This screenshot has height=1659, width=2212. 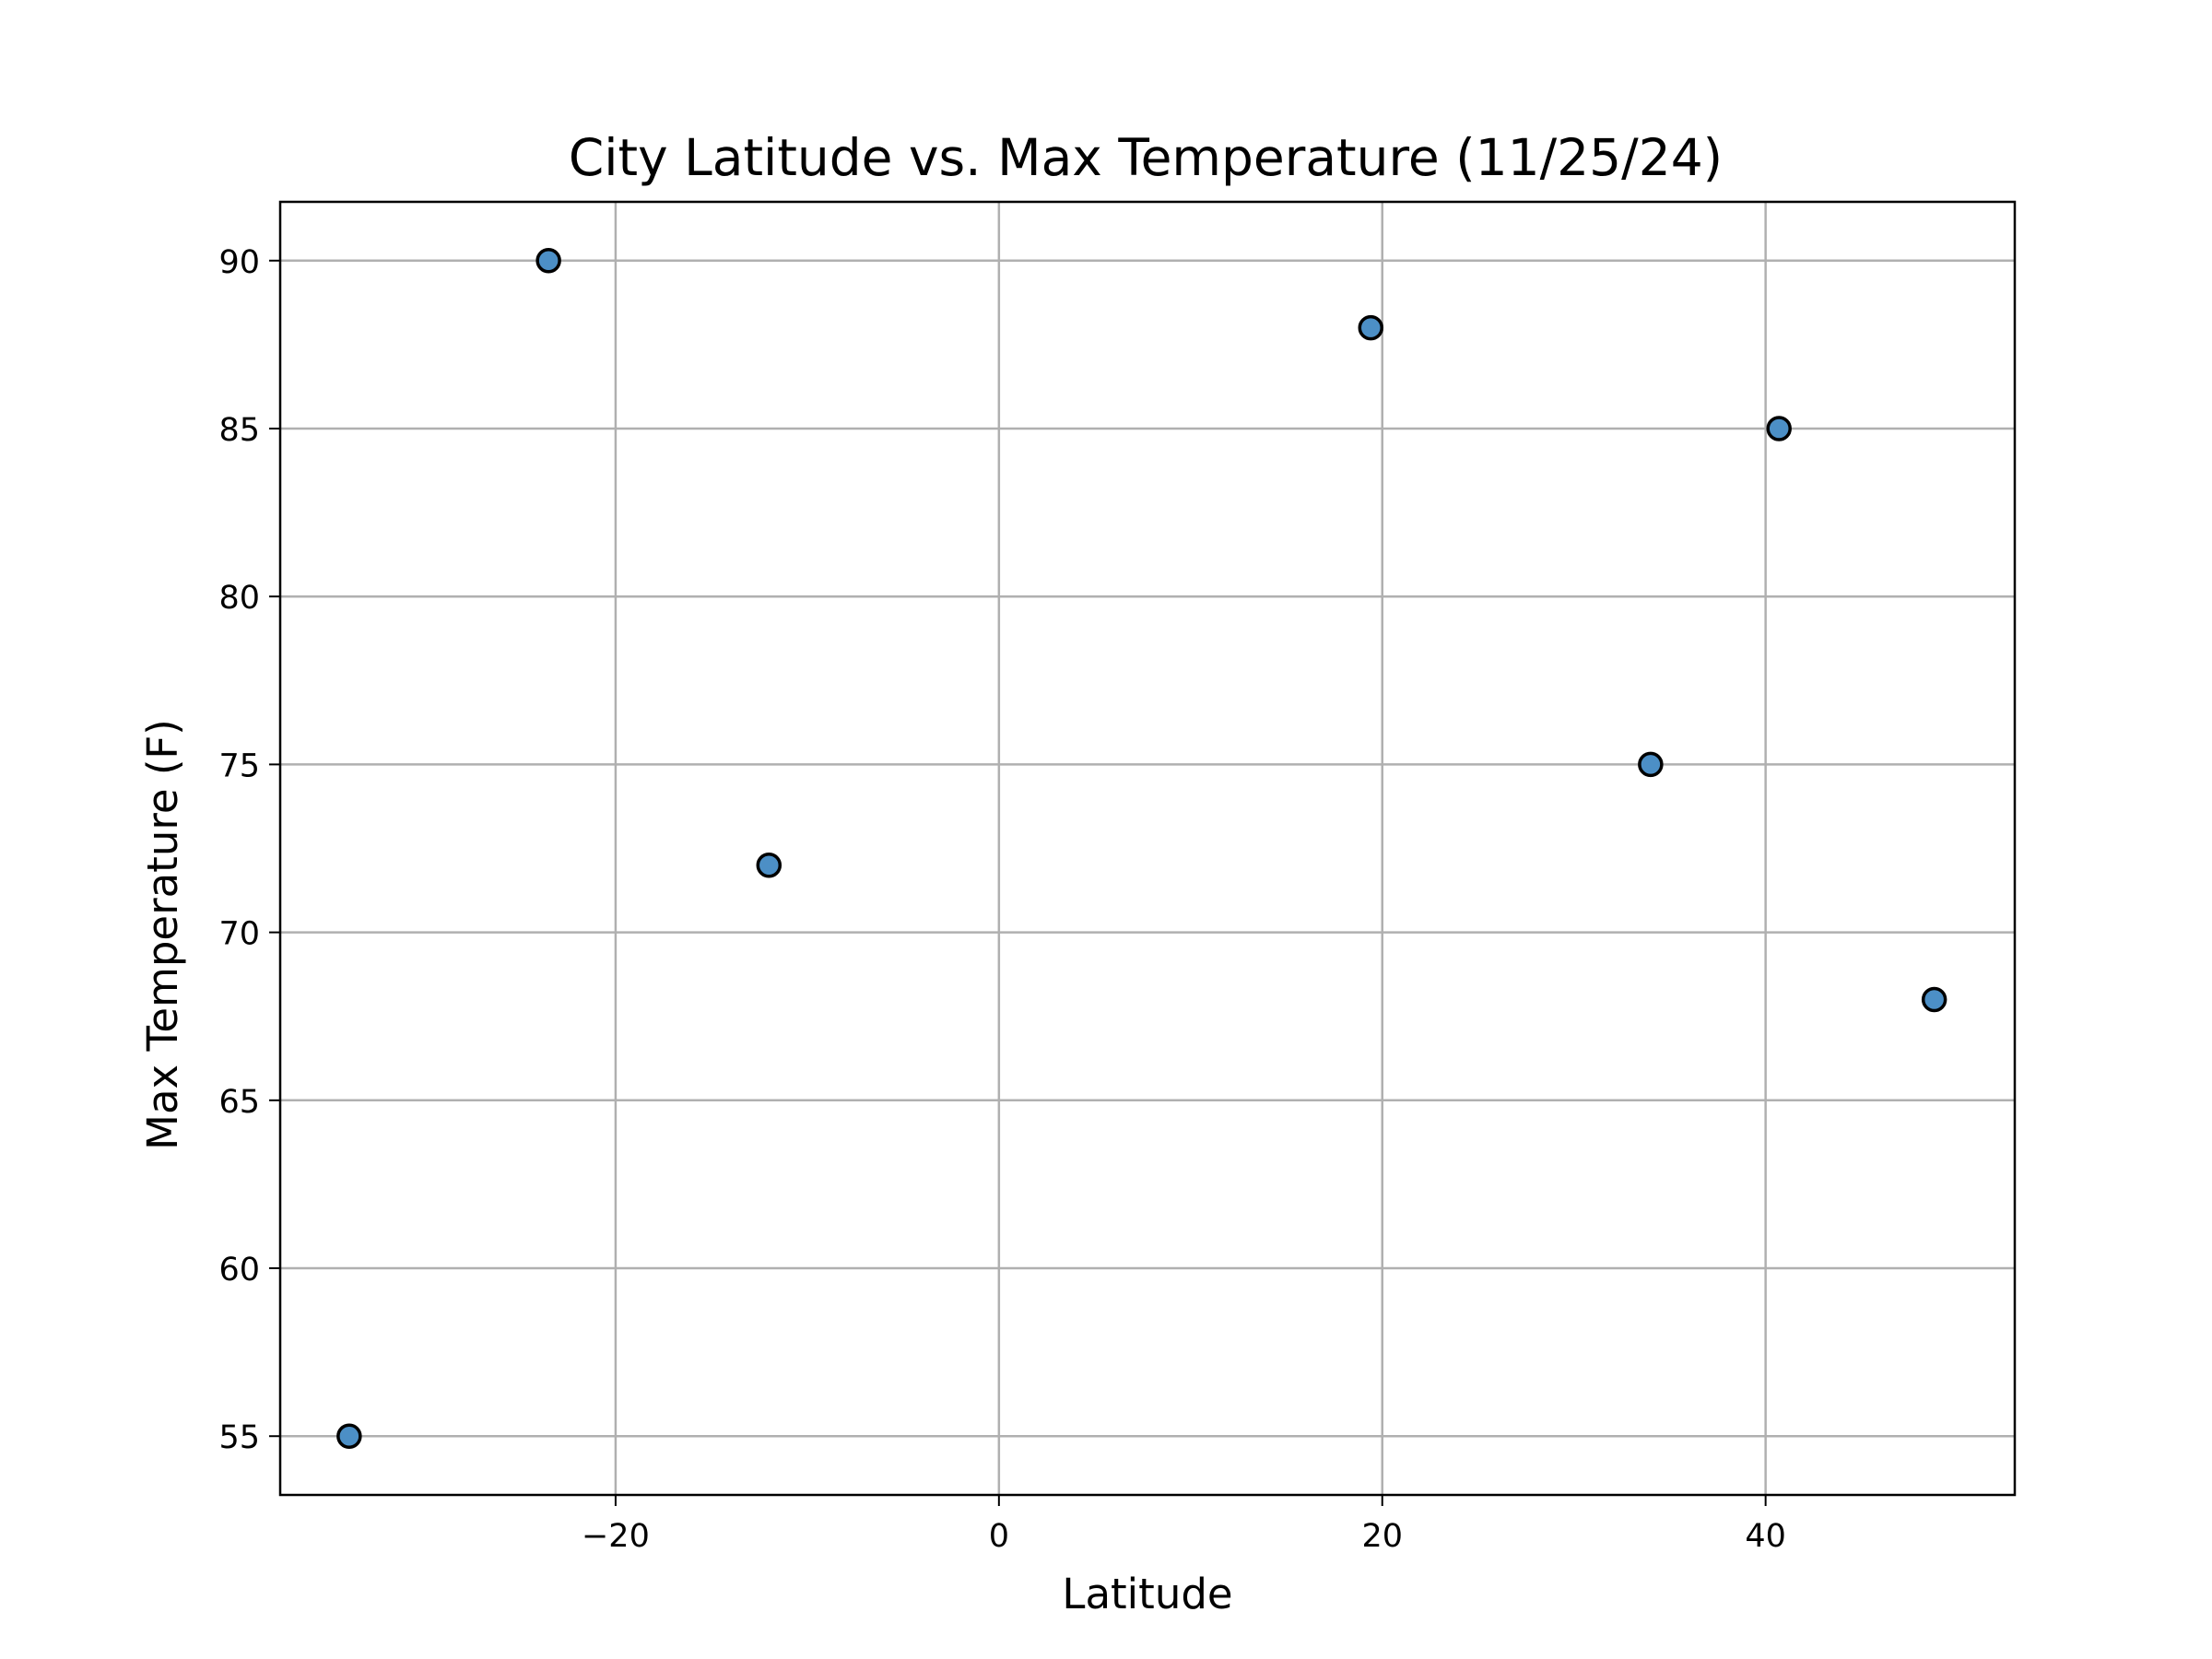 I want to click on y-tick-label: 90, so click(x=239, y=262).